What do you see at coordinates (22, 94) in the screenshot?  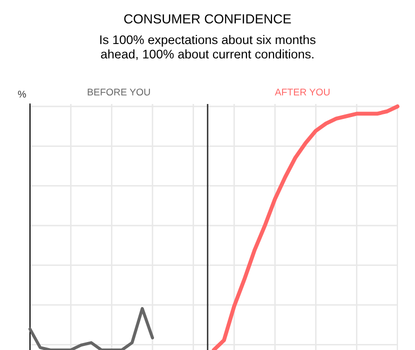 I see `y-axis-title: %` at bounding box center [22, 94].